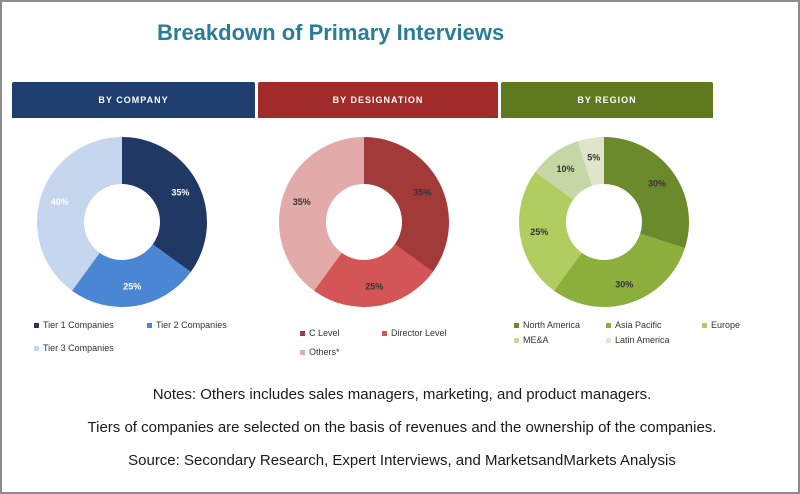 This screenshot has width=800, height=494. I want to click on legend-label: Tier 3 Companies, so click(78, 348).